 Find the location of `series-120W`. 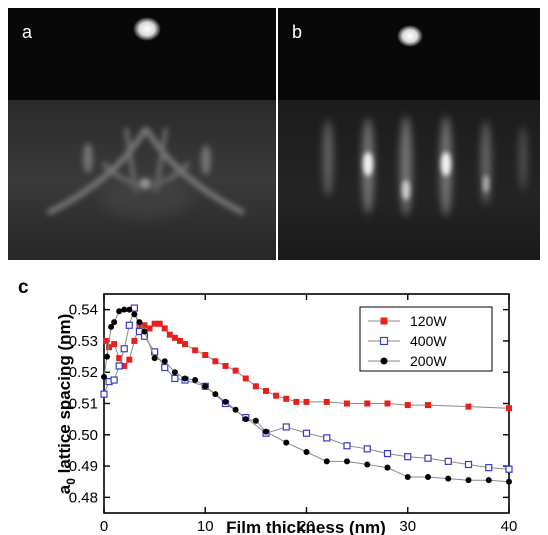

series-120W is located at coordinates (307, 366).